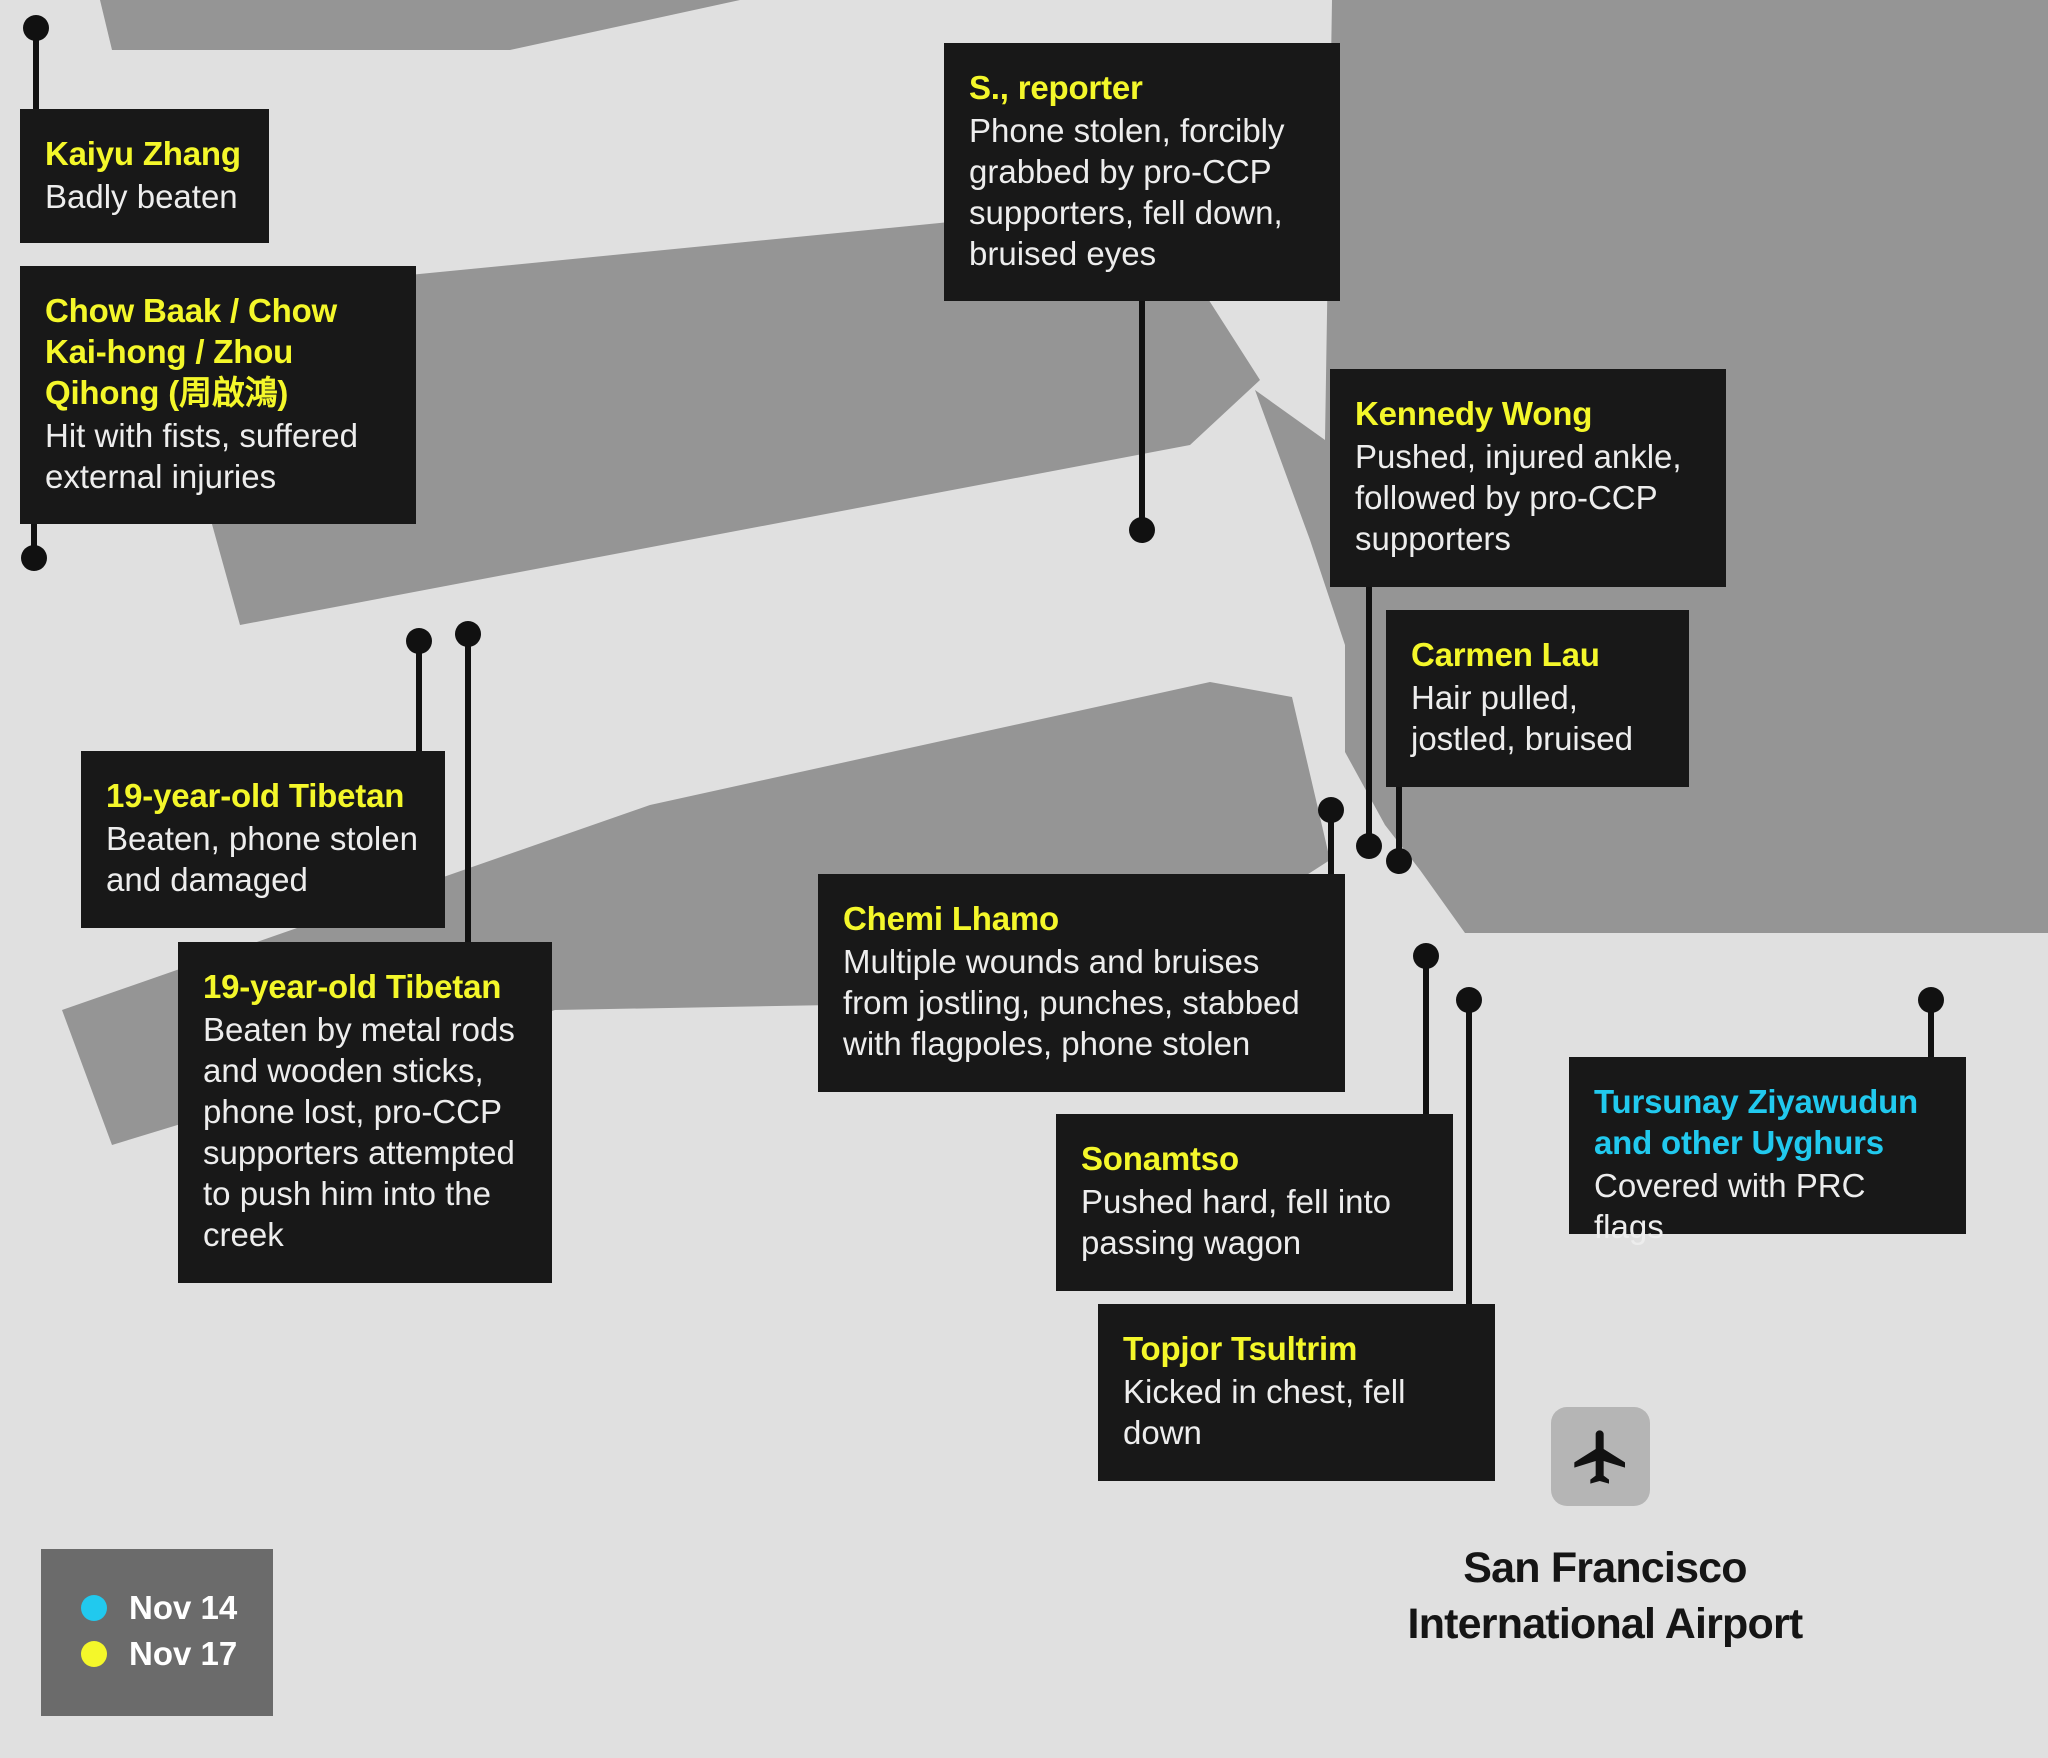 This screenshot has width=2048, height=1758. I want to click on road-top-left, so click(420, 25).